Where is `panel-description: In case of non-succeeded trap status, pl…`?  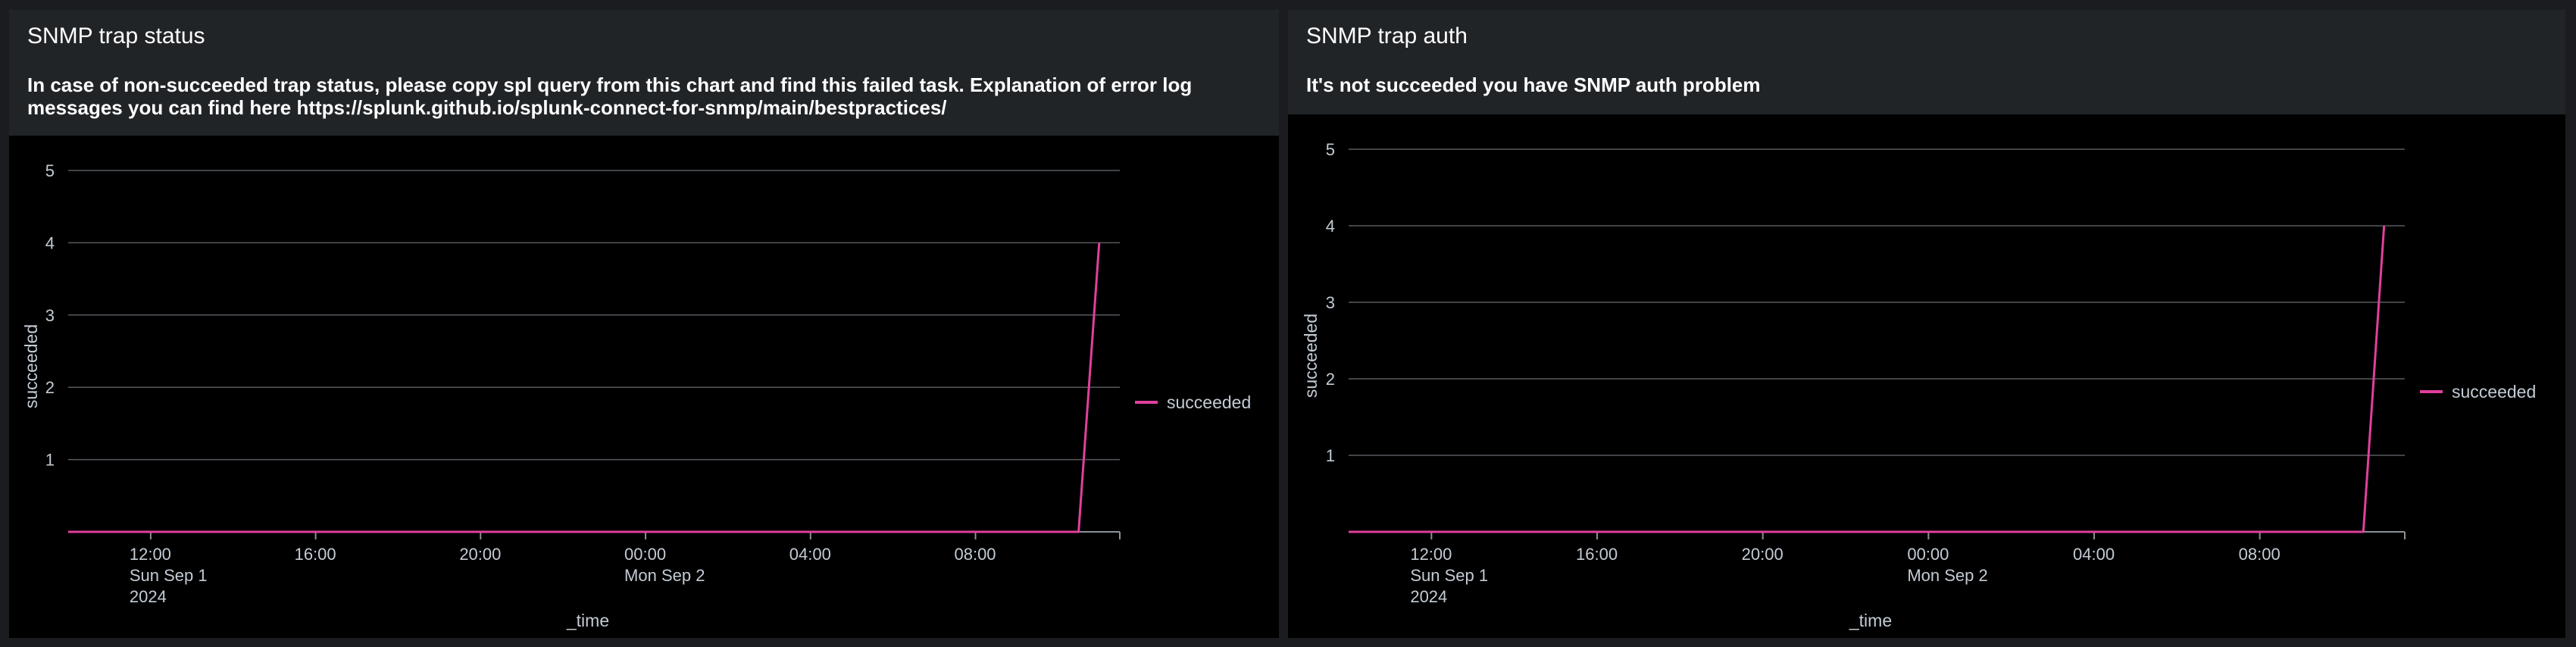 panel-description: In case of non-succeeded trap status, pl… is located at coordinates (610, 96).